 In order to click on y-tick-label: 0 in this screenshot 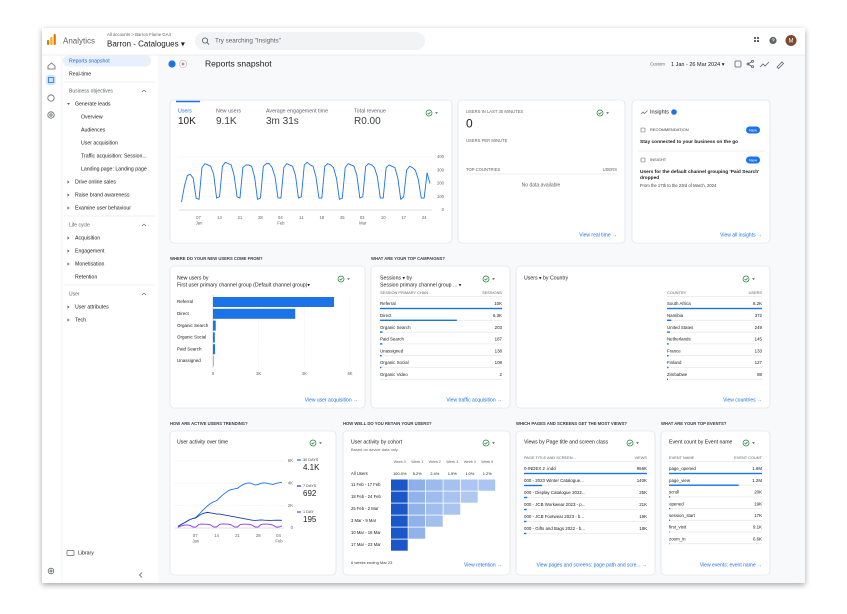, I will do `click(292, 527)`.